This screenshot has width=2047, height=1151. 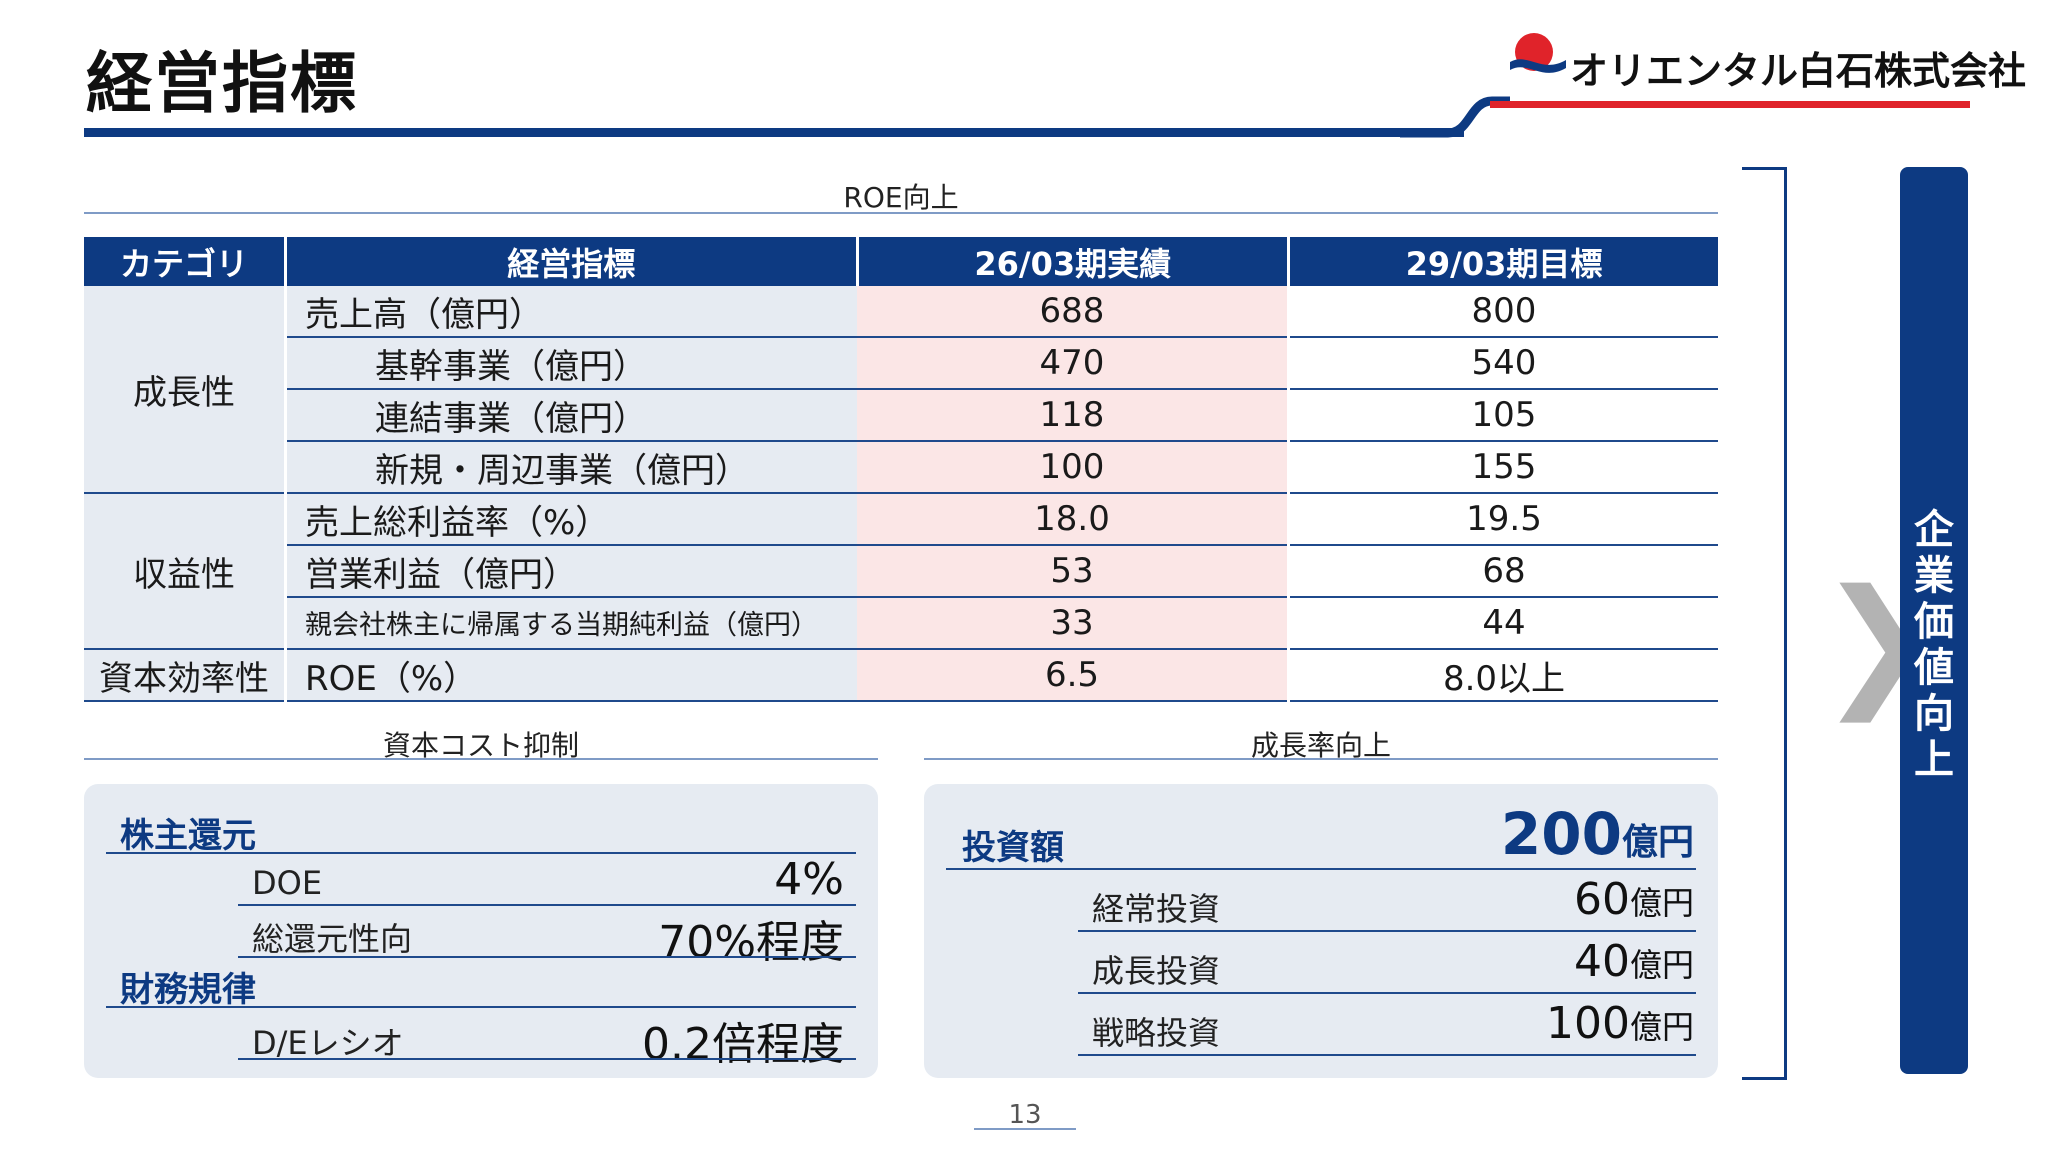 What do you see at coordinates (457, 522) in the screenshot?
I see `indicator-label: 売上総利益率（%）` at bounding box center [457, 522].